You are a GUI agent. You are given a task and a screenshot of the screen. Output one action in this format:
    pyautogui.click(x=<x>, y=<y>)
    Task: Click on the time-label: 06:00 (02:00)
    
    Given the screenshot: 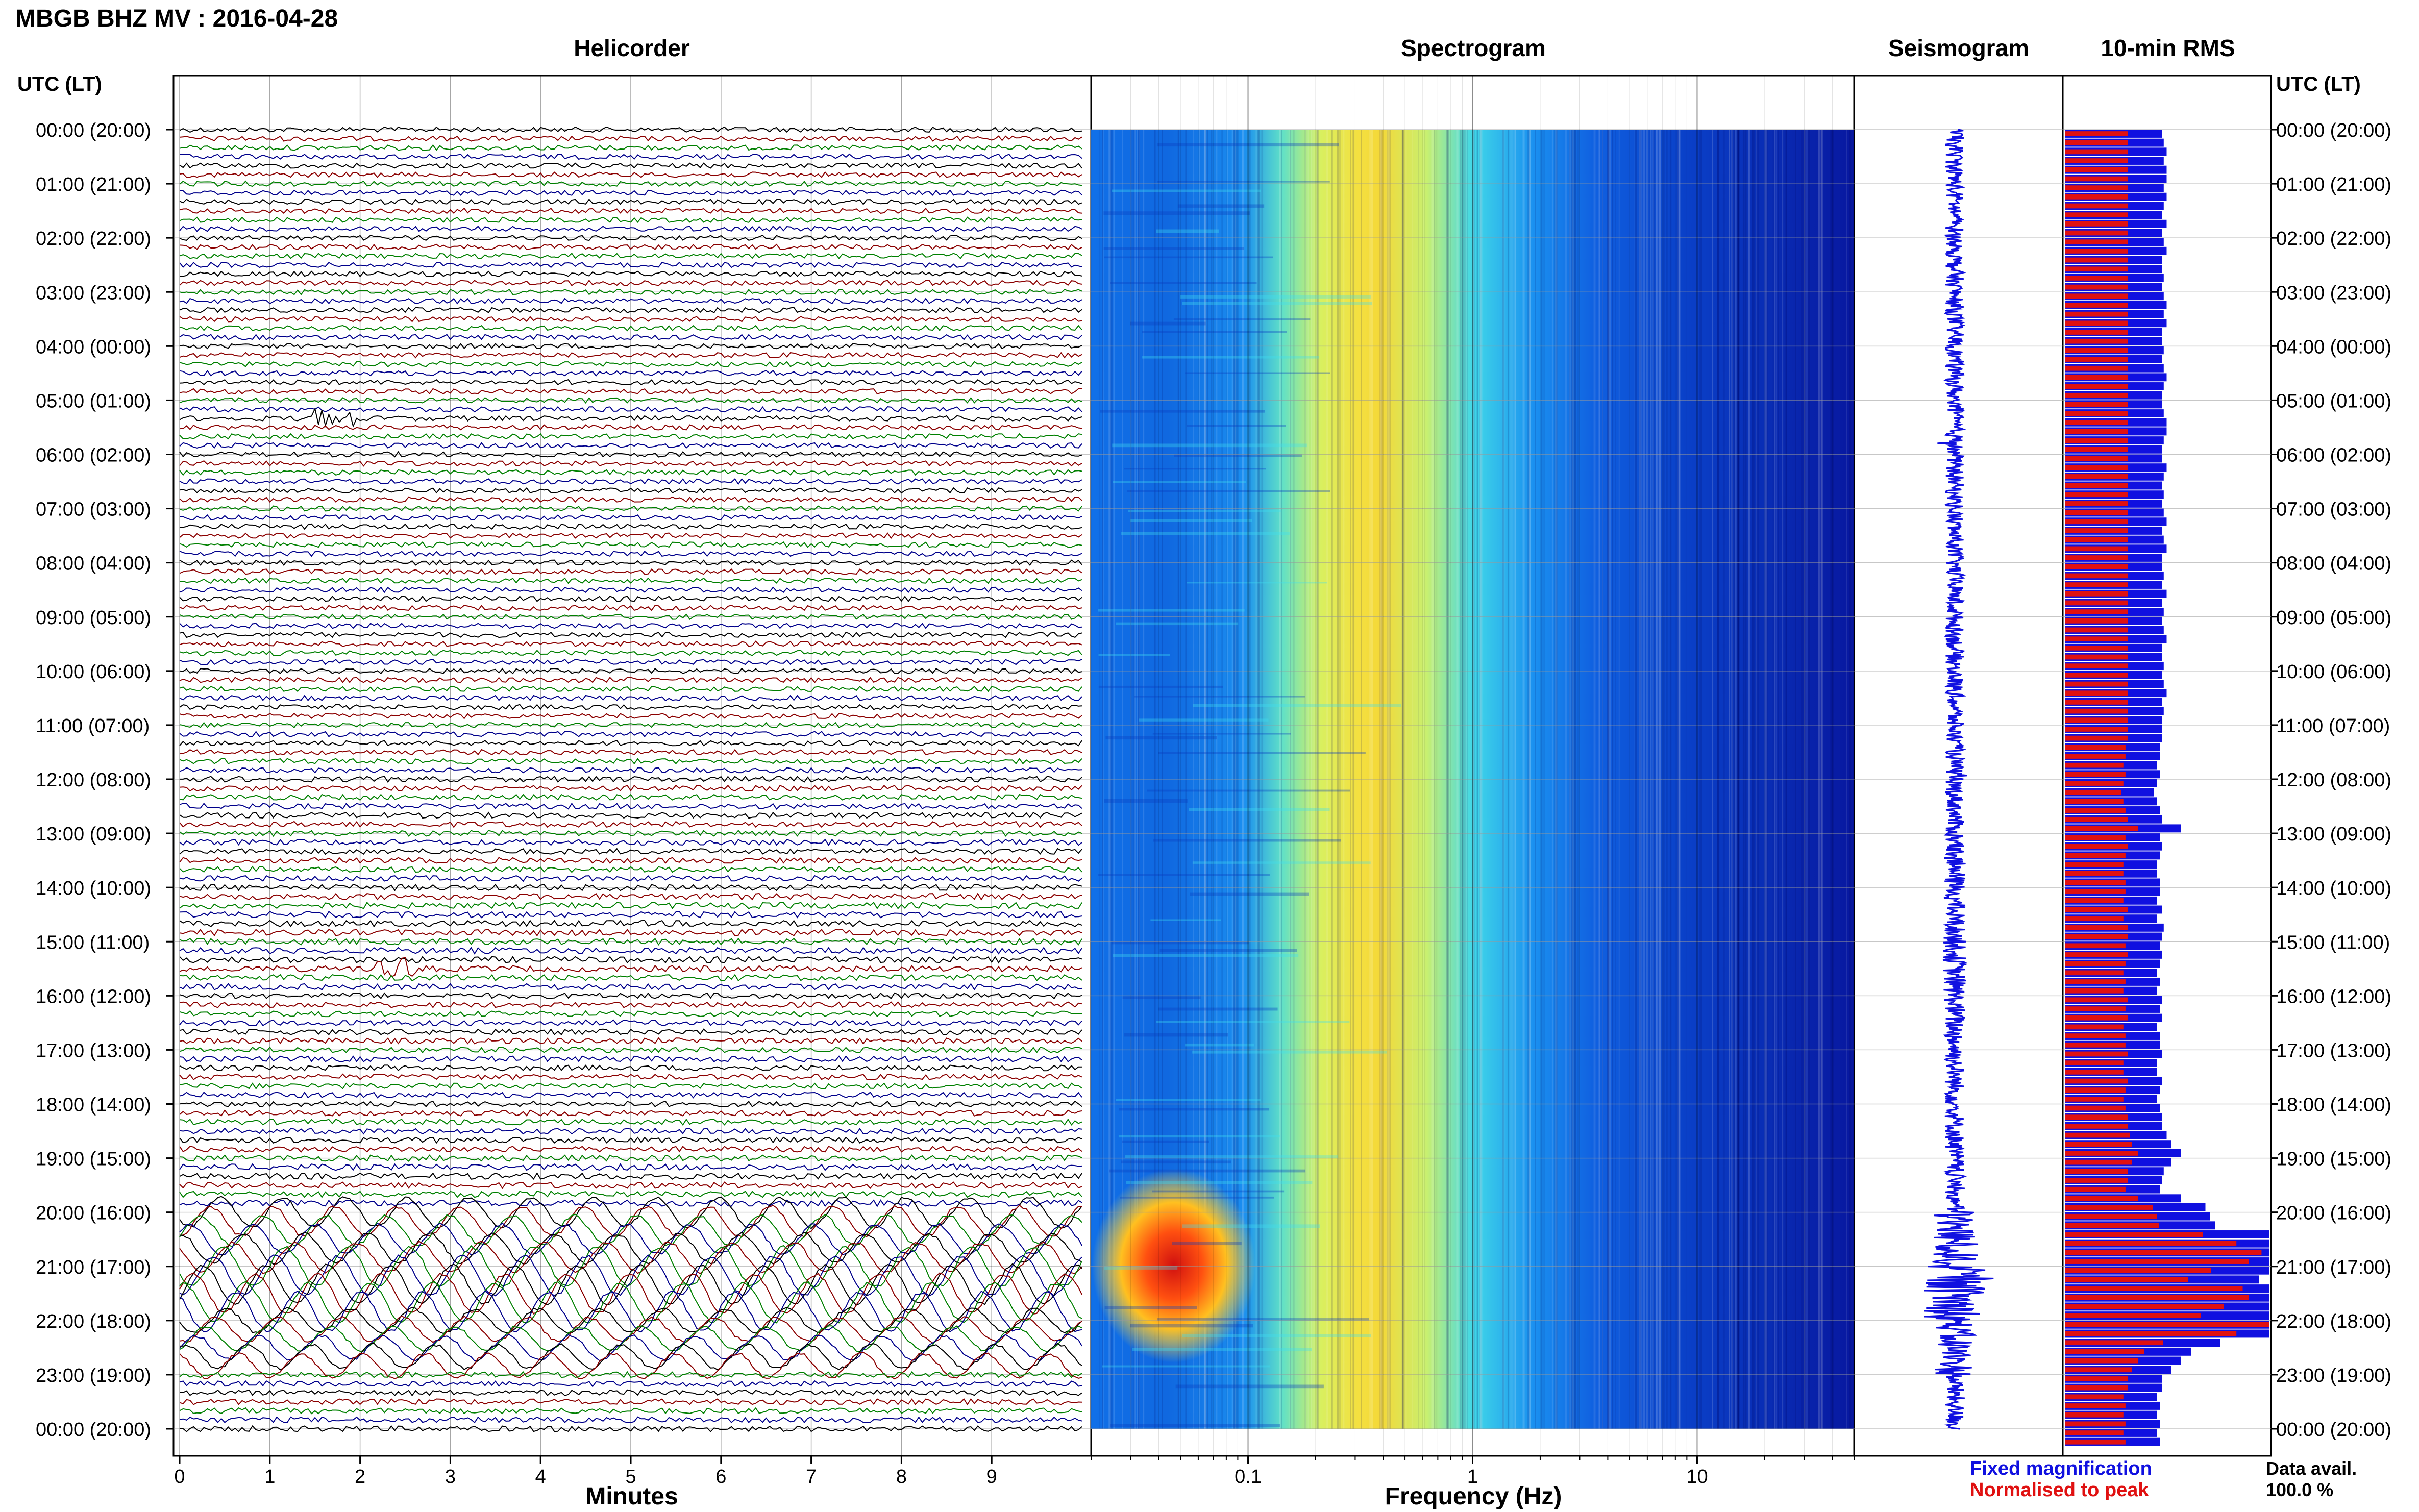 What is the action you would take?
    pyautogui.click(x=2333, y=455)
    